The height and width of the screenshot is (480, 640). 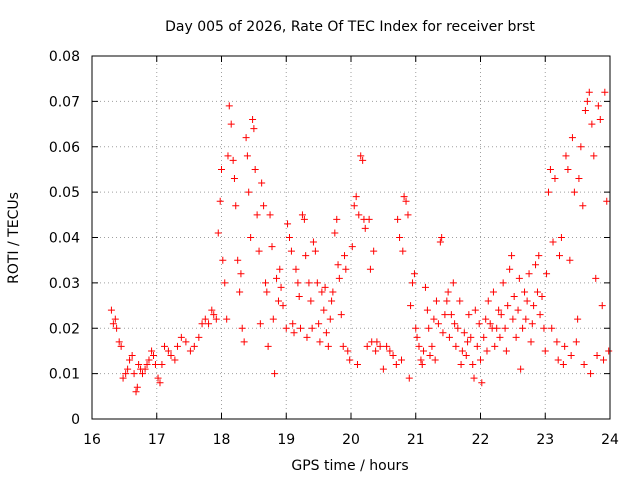 What do you see at coordinates (64, 329) in the screenshot?
I see `y-tick-label: 0.02` at bounding box center [64, 329].